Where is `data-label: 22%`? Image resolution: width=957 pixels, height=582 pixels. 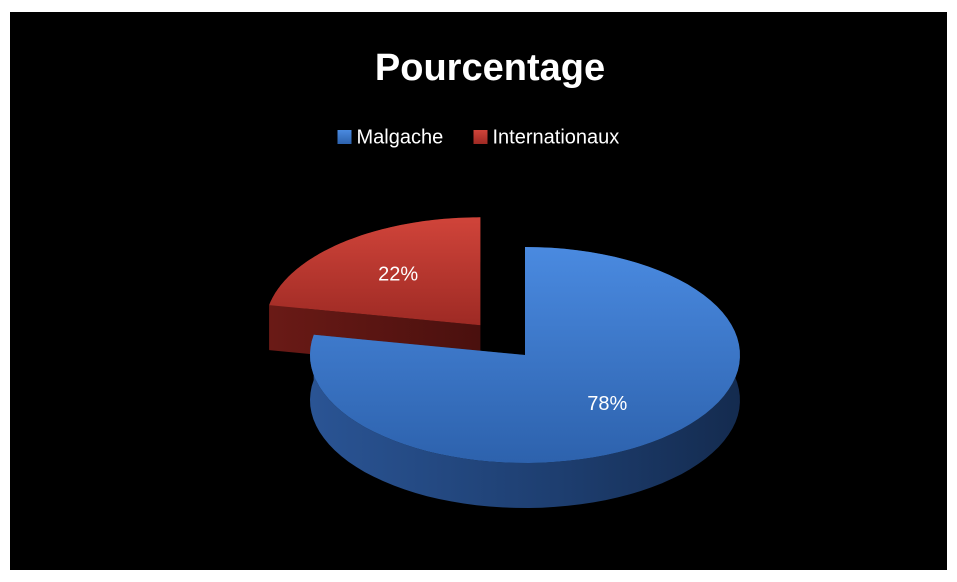 data-label: 22% is located at coordinates (398, 275).